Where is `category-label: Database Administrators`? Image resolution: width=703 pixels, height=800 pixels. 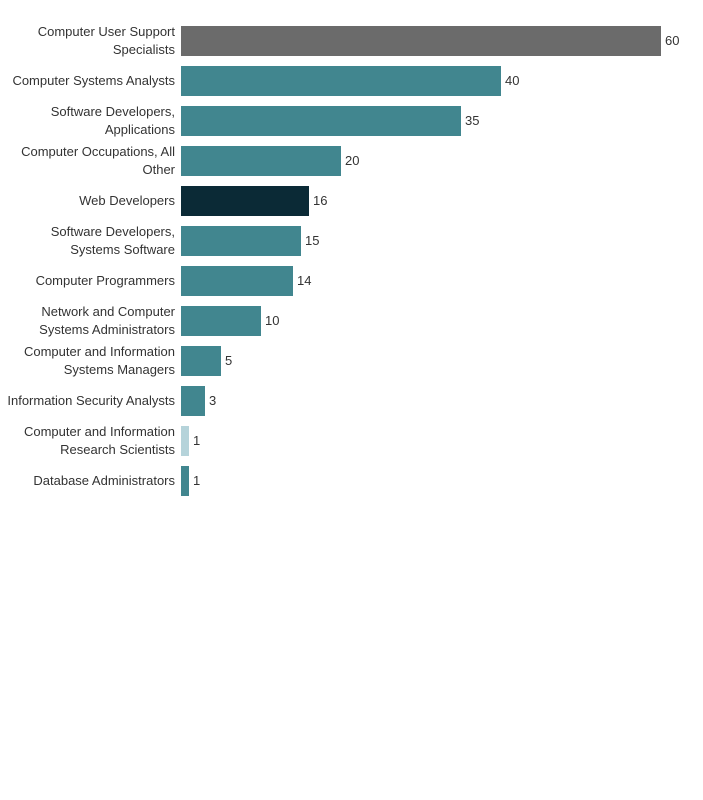
category-label: Database Administrators is located at coordinates (104, 480).